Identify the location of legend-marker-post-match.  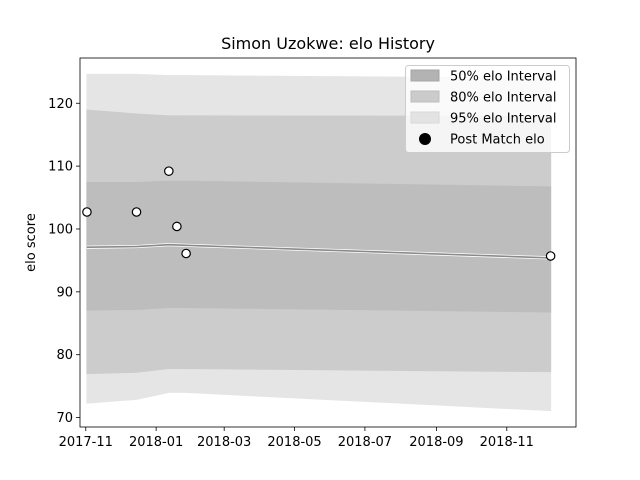
(425, 139).